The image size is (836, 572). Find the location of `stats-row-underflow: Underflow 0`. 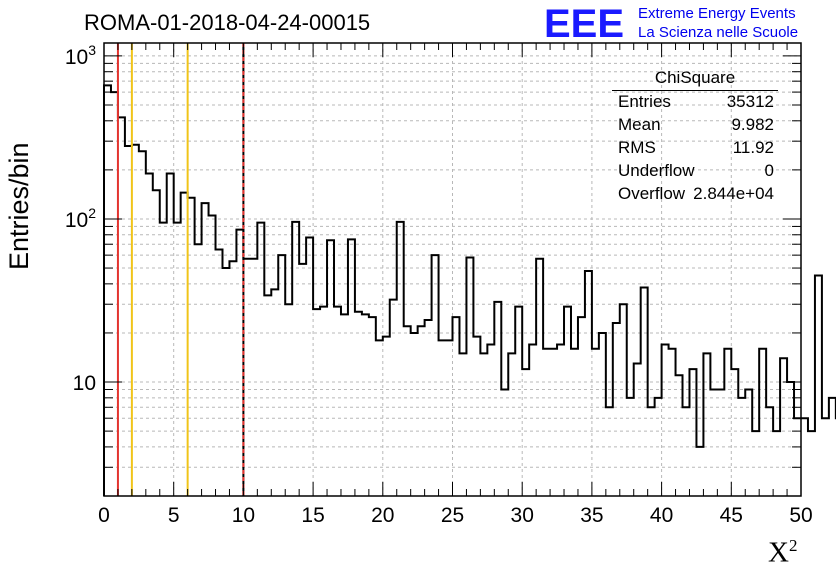

stats-row-underflow: Underflow 0 is located at coordinates (696, 172).